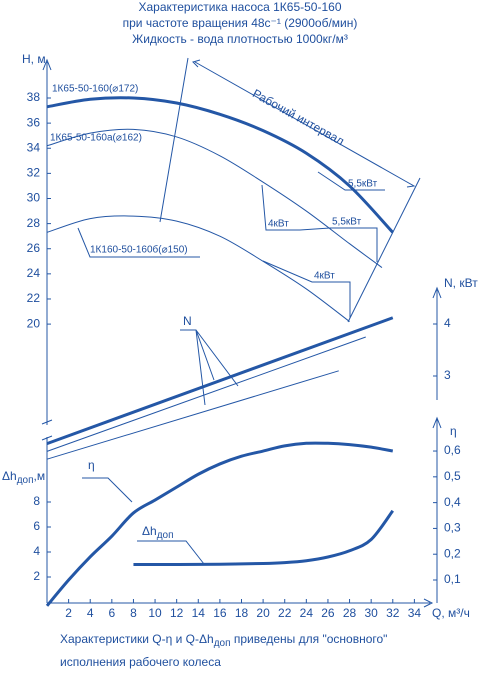 This screenshot has width=484, height=674. What do you see at coordinates (34, 223) in the screenshot?
I see `y-tick-label: 28` at bounding box center [34, 223].